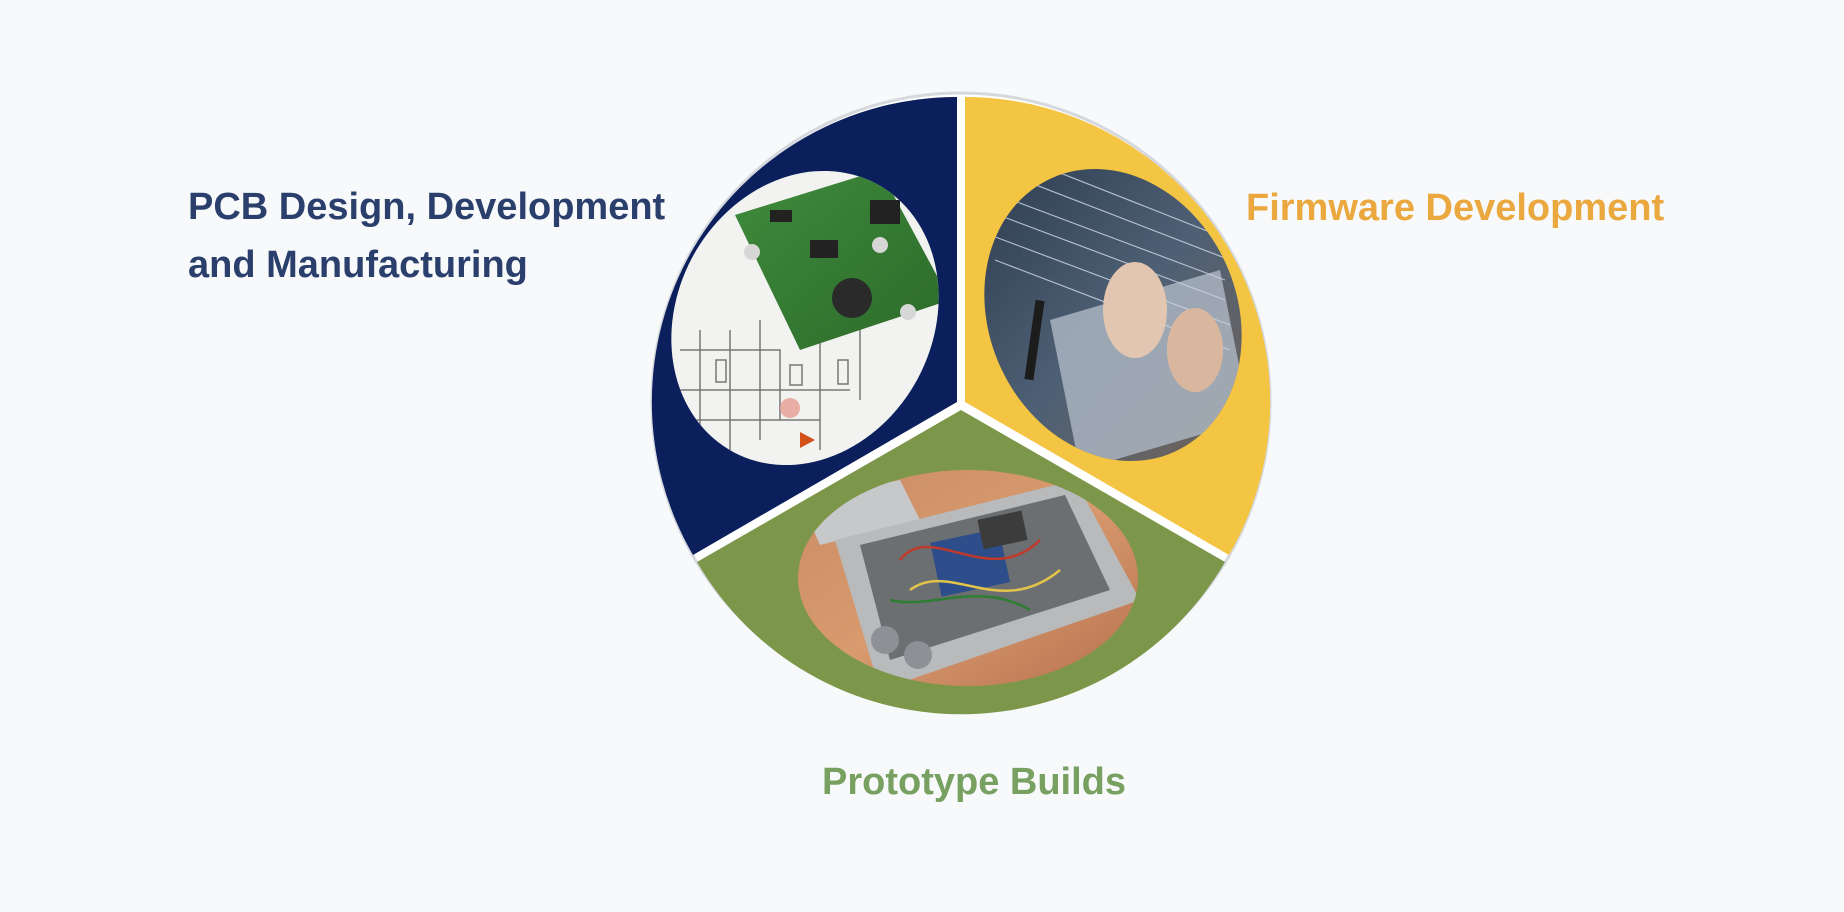  Describe the element at coordinates (968, 578) in the screenshot. I see `prototype-photo` at that location.